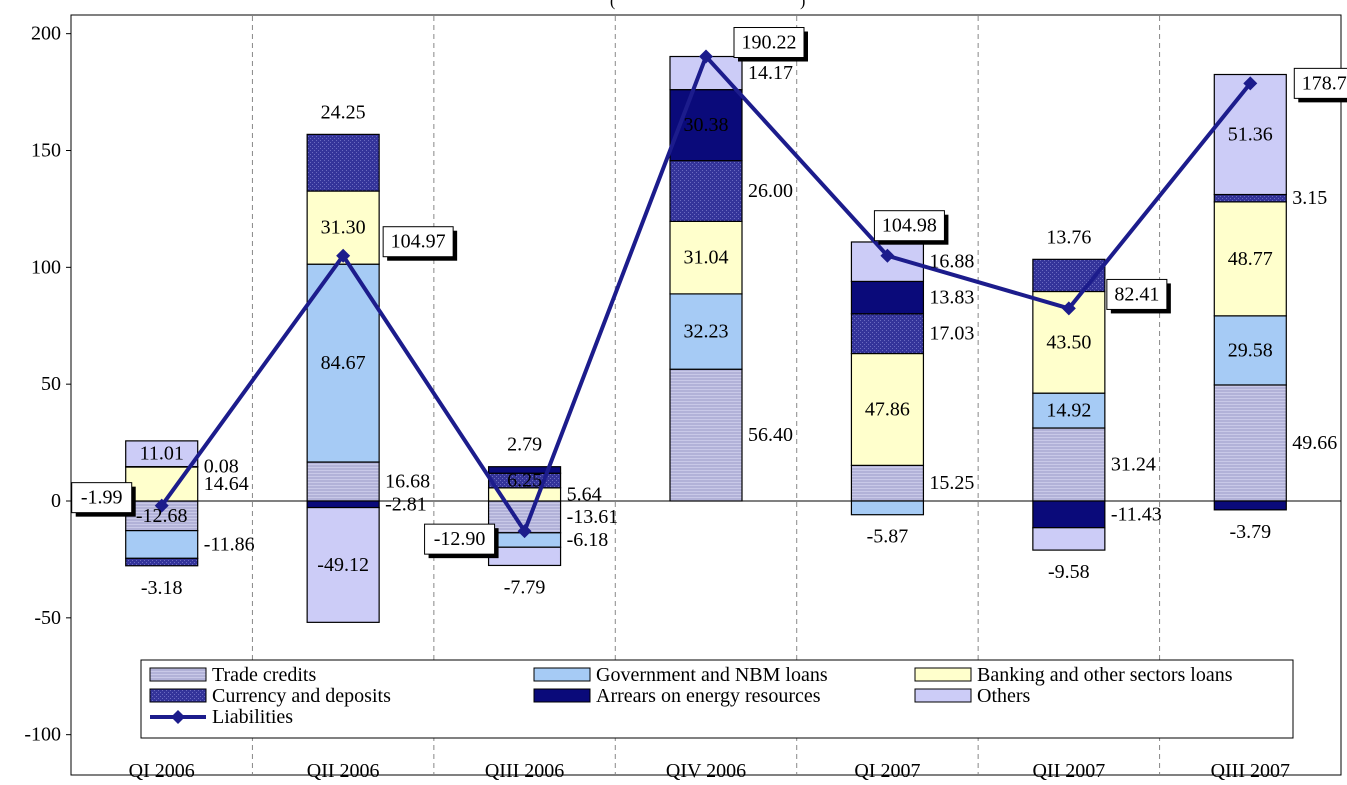 The image size is (1347, 785). I want to click on bar-data-label: 84.67, so click(343, 363).